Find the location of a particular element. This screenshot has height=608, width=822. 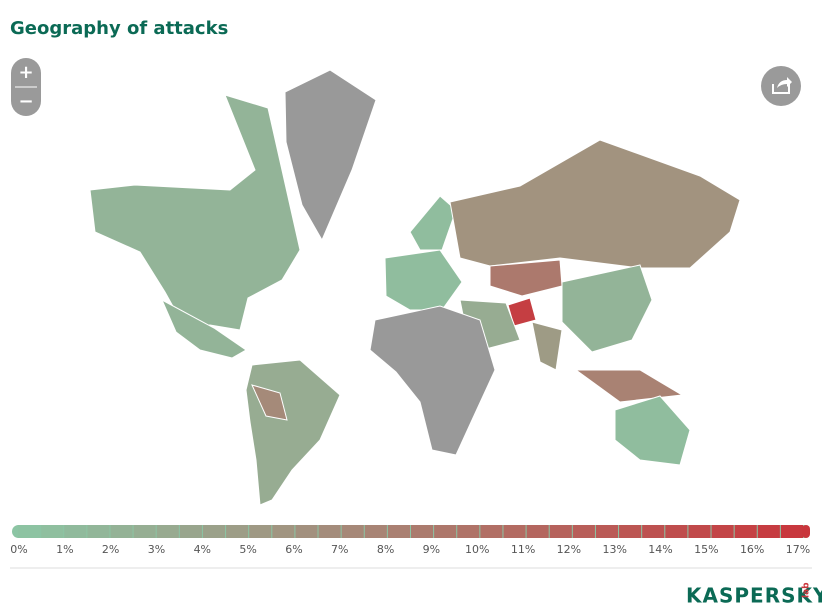

legend-tick-label: 4% is located at coordinates (202, 549).